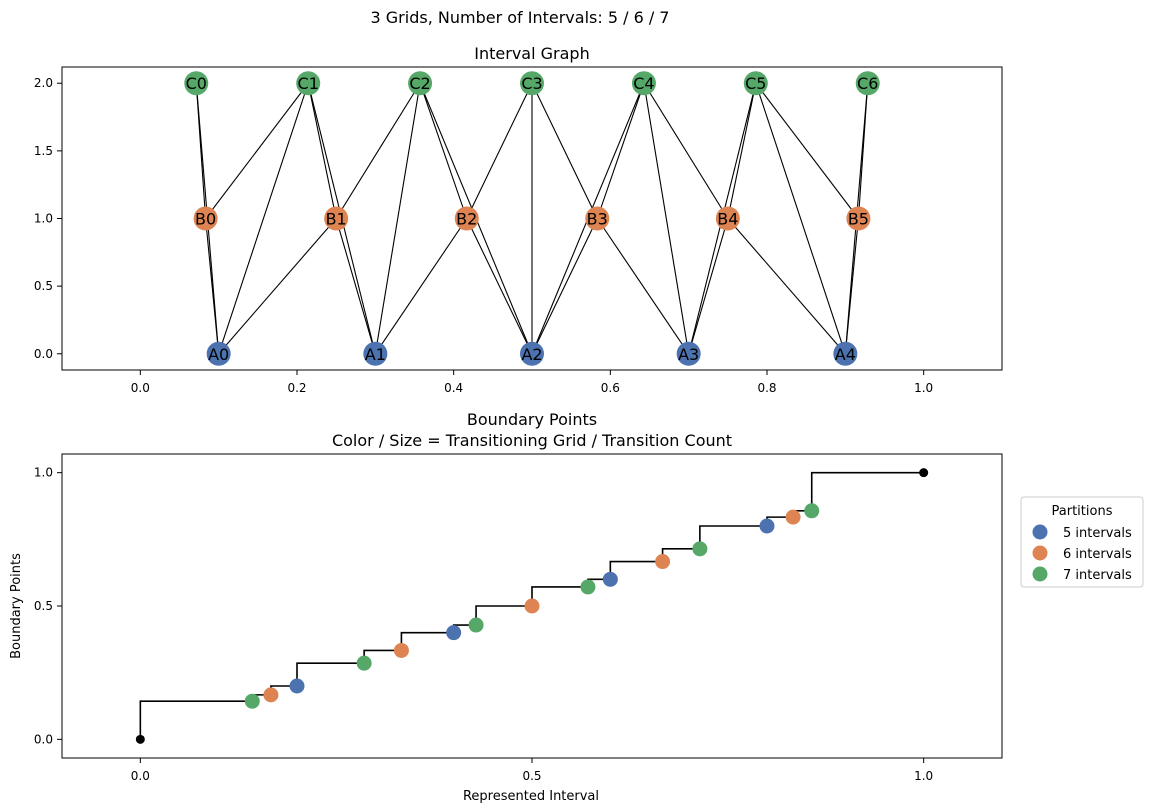  I want to click on edge-A4-C5, so click(800, 218).